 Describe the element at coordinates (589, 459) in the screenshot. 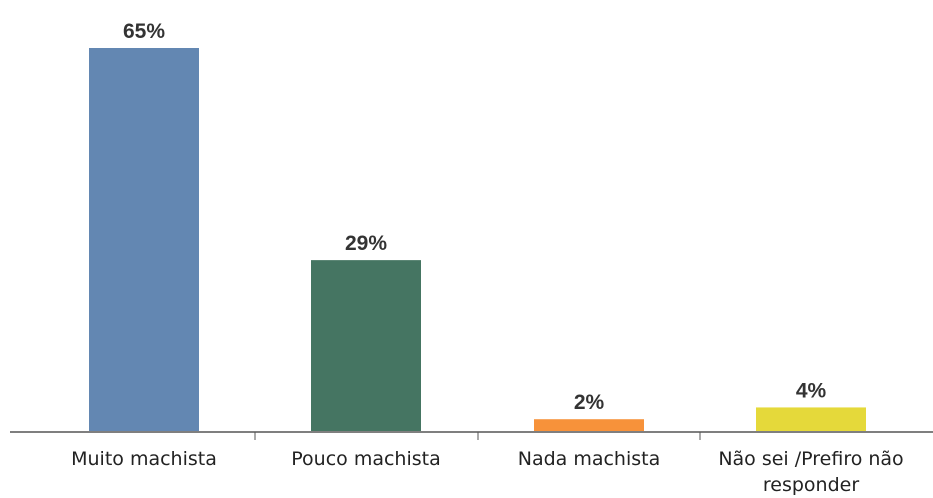

I see `x-tick-label: Nada machista` at that location.